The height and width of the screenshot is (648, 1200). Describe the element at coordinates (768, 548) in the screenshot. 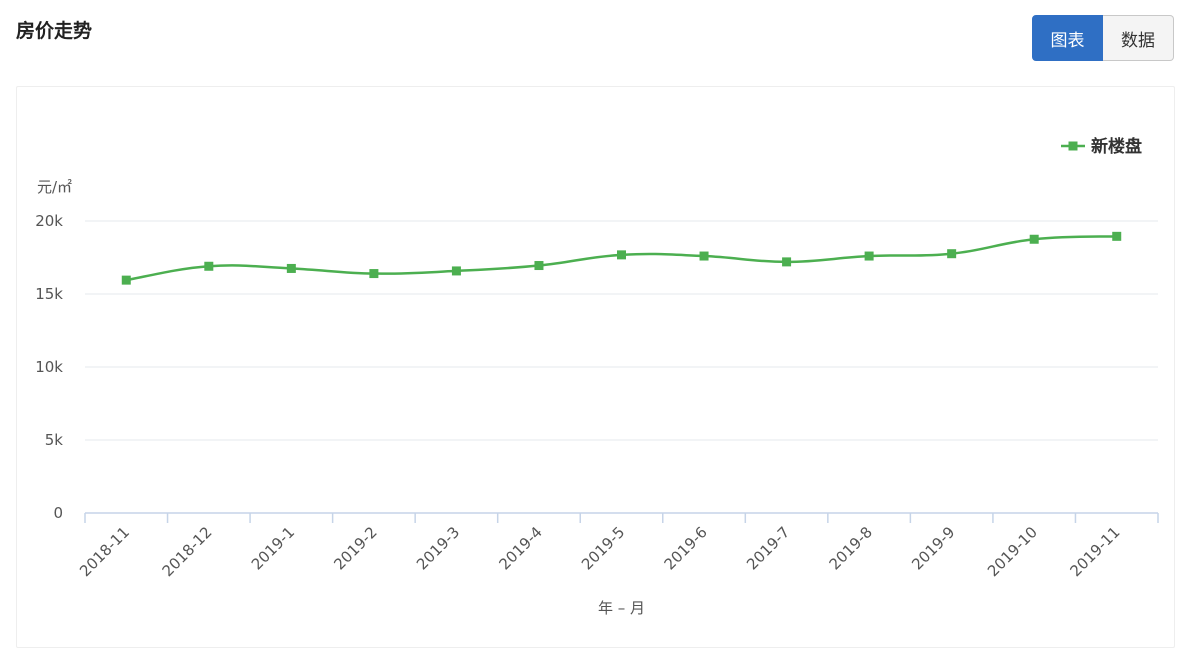

I see `x-tick-label: 2019-7` at that location.